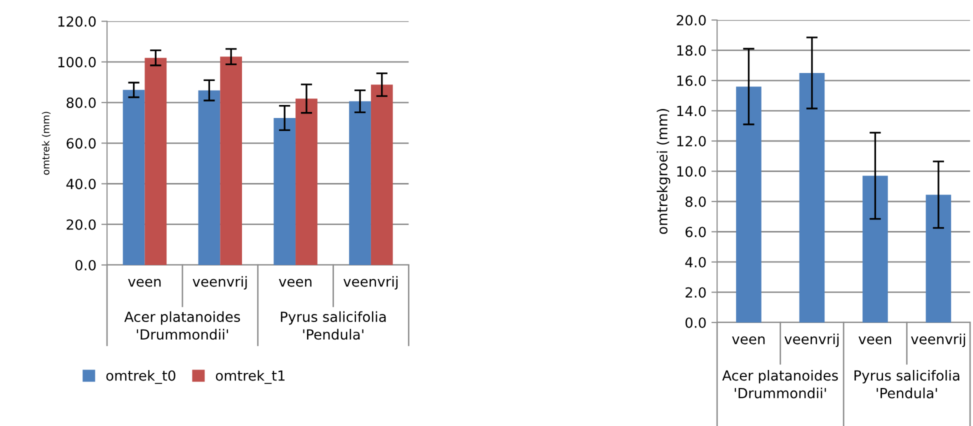  What do you see at coordinates (696, 232) in the screenshot?
I see `y-tick-label: 6.0` at bounding box center [696, 232].